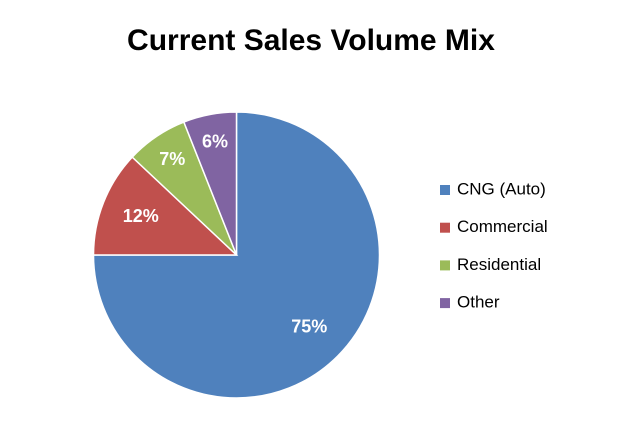  I want to click on data-label: 75%, so click(309, 327).